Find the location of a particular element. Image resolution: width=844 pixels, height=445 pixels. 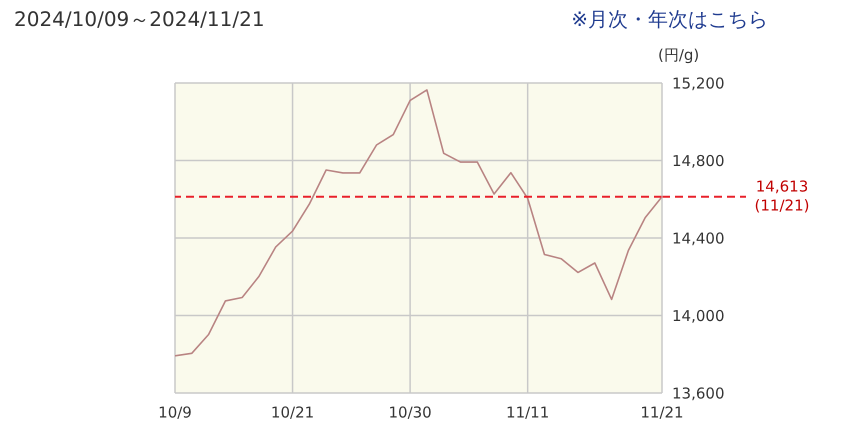

y-tick-label: 14,800 is located at coordinates (698, 161).